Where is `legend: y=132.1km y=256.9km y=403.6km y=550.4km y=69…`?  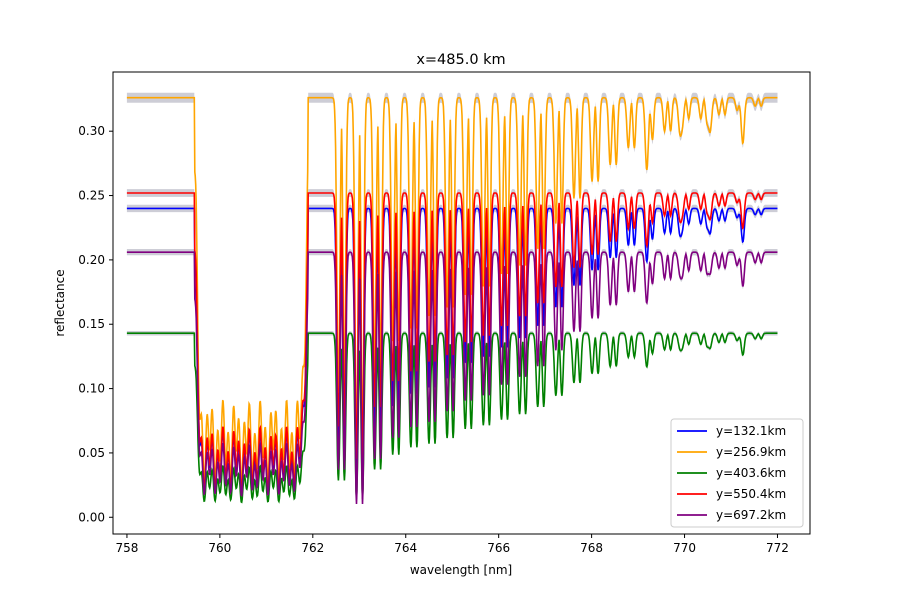
legend: y=132.1km y=256.9km y=403.6km y=550.4km y=69… is located at coordinates (737, 473).